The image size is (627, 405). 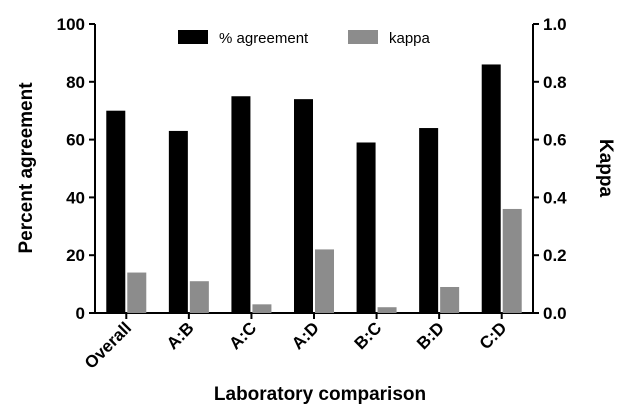 I want to click on y-tick-label-right: 0.2, so click(x=555, y=255).